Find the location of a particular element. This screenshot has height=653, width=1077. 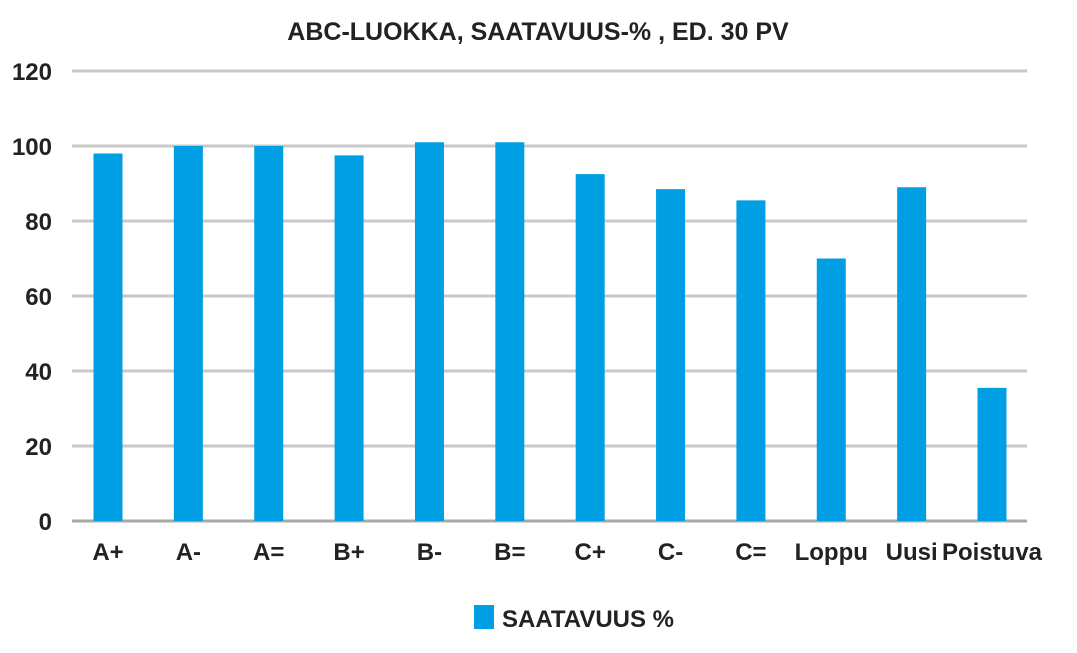

x-tick-label: Uusi is located at coordinates (912, 552).